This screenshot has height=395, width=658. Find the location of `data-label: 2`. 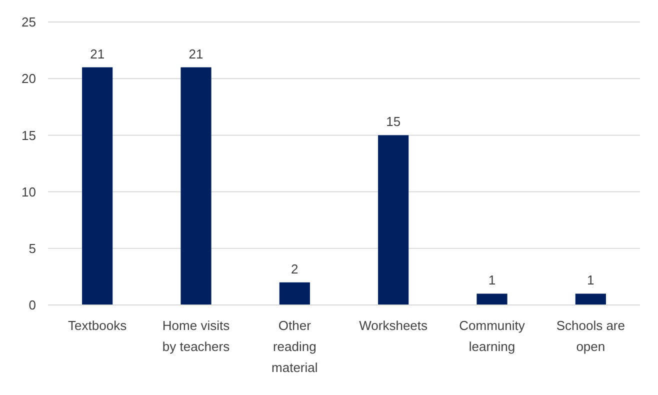

data-label: 2 is located at coordinates (294, 268).